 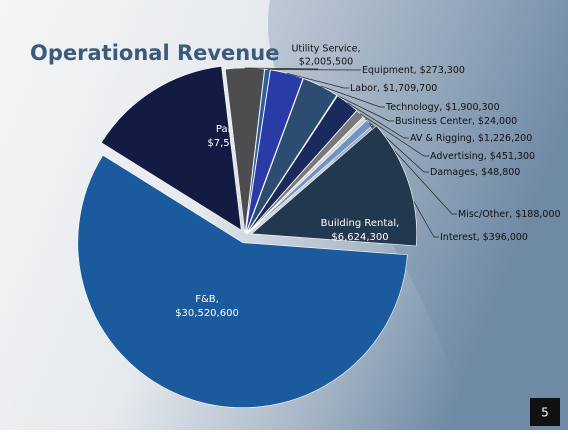 I want to click on slice-label-group: Equipment,$273,300, so click(x=413, y=70).